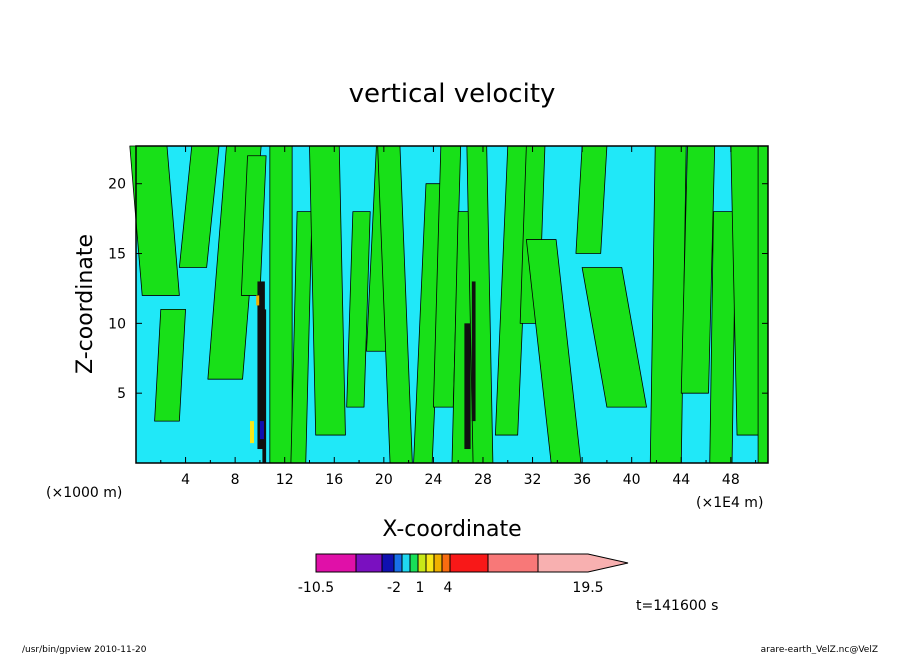 This screenshot has width=904, height=654. What do you see at coordinates (420, 588) in the screenshot?
I see `colorbar-label: 1` at bounding box center [420, 588].